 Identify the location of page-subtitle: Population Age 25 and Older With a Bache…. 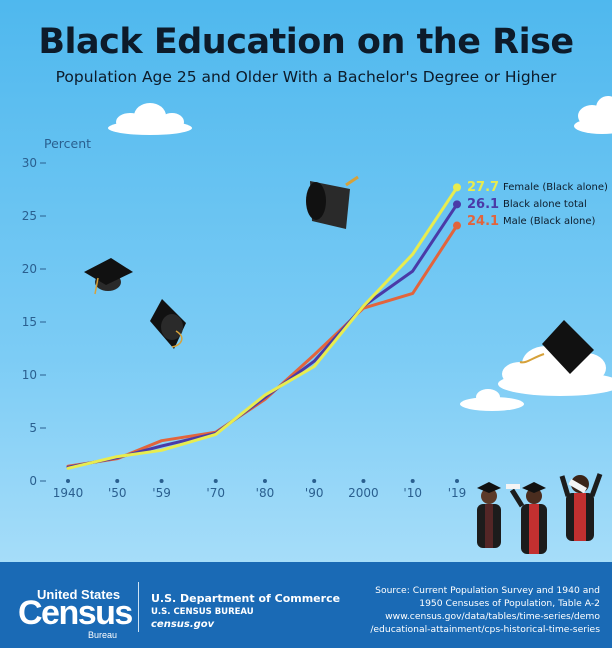
(306, 77).